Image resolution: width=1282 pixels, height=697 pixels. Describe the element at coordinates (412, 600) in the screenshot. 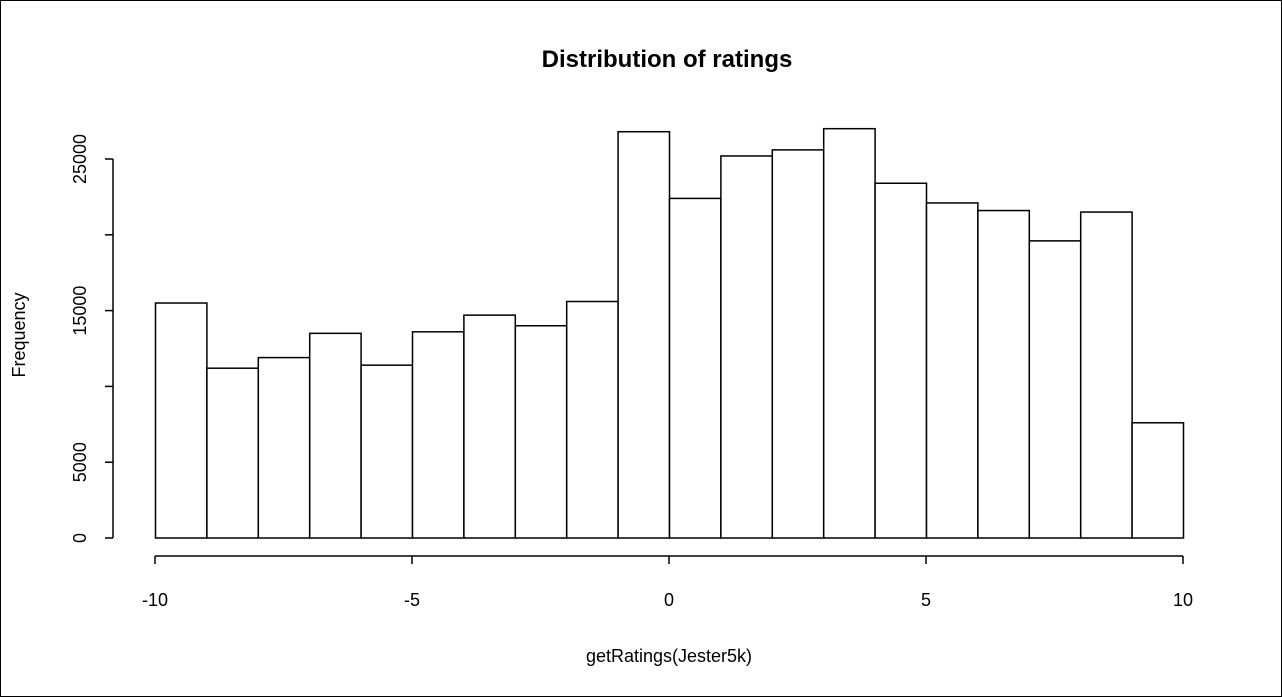

I see `x-tick-label: -5` at that location.